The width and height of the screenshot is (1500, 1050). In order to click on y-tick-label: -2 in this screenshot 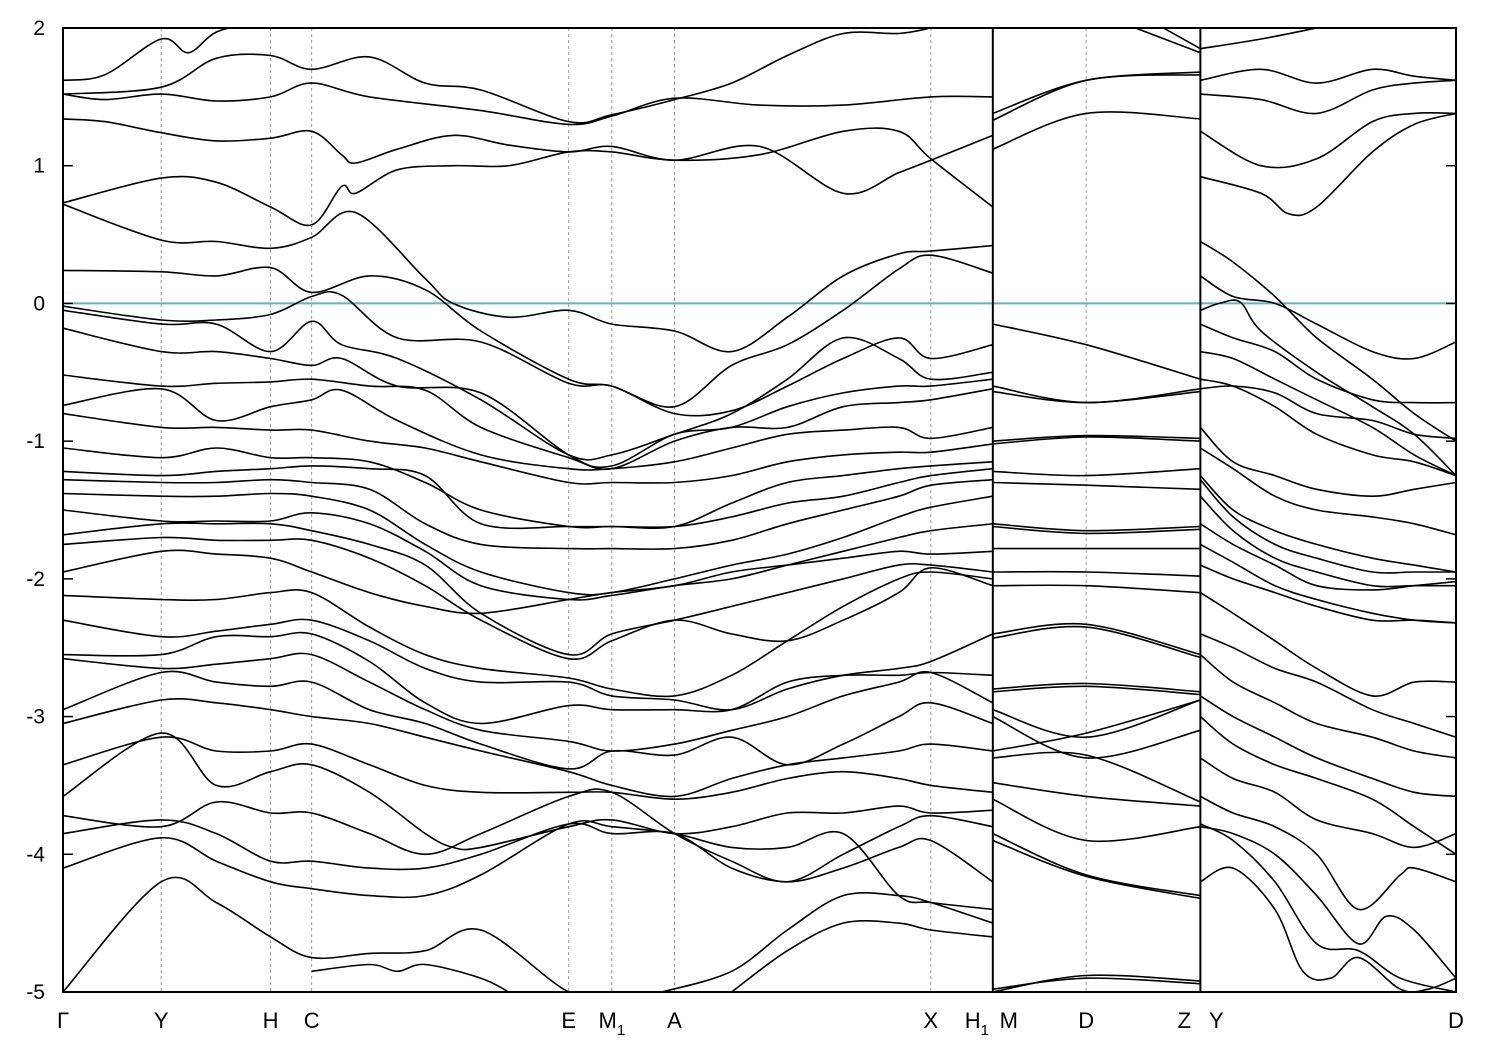, I will do `click(35, 579)`.